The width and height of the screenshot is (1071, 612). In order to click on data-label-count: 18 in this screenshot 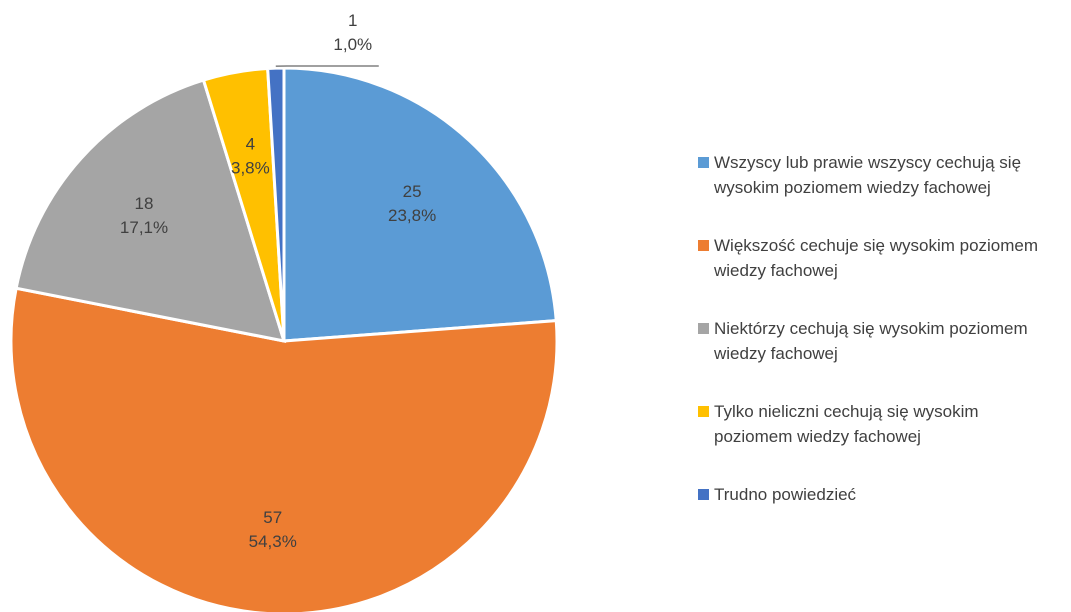, I will do `click(144, 203)`.